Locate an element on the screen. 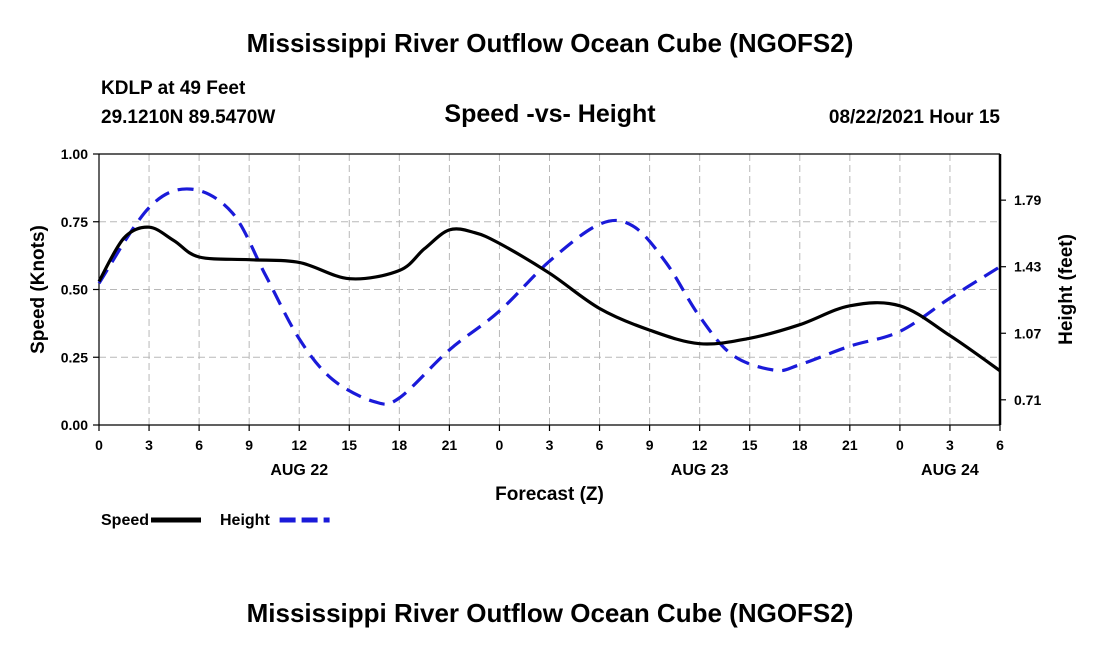 The image size is (1100, 650). left-tick-label: 0.25 is located at coordinates (74, 357).